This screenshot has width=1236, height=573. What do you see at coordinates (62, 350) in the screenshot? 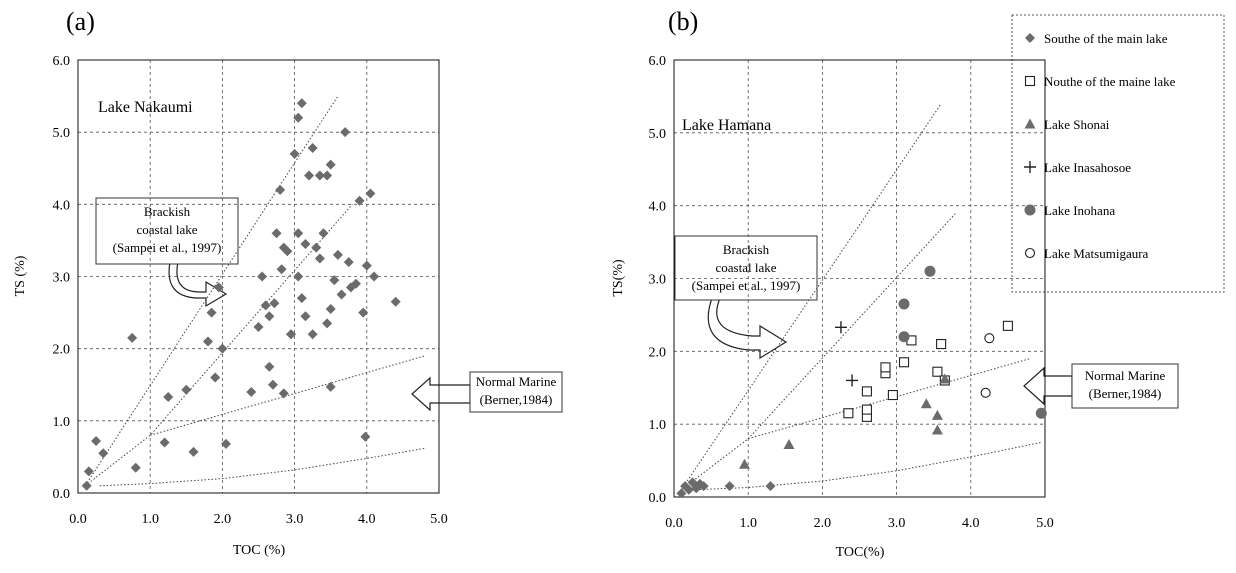
I see `panel-a-y-tick-label: 2.0` at bounding box center [62, 350].